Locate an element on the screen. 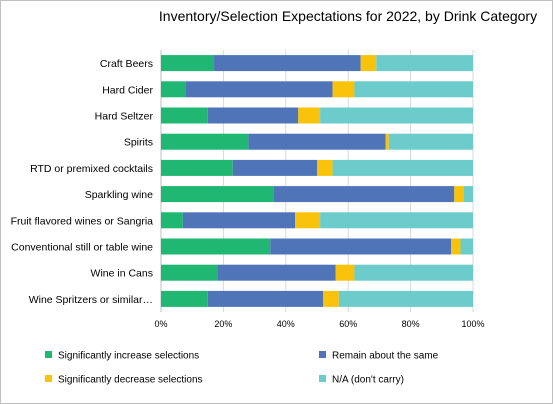  category-label: Fruit flavored wines or Sangria is located at coordinates (82, 221).